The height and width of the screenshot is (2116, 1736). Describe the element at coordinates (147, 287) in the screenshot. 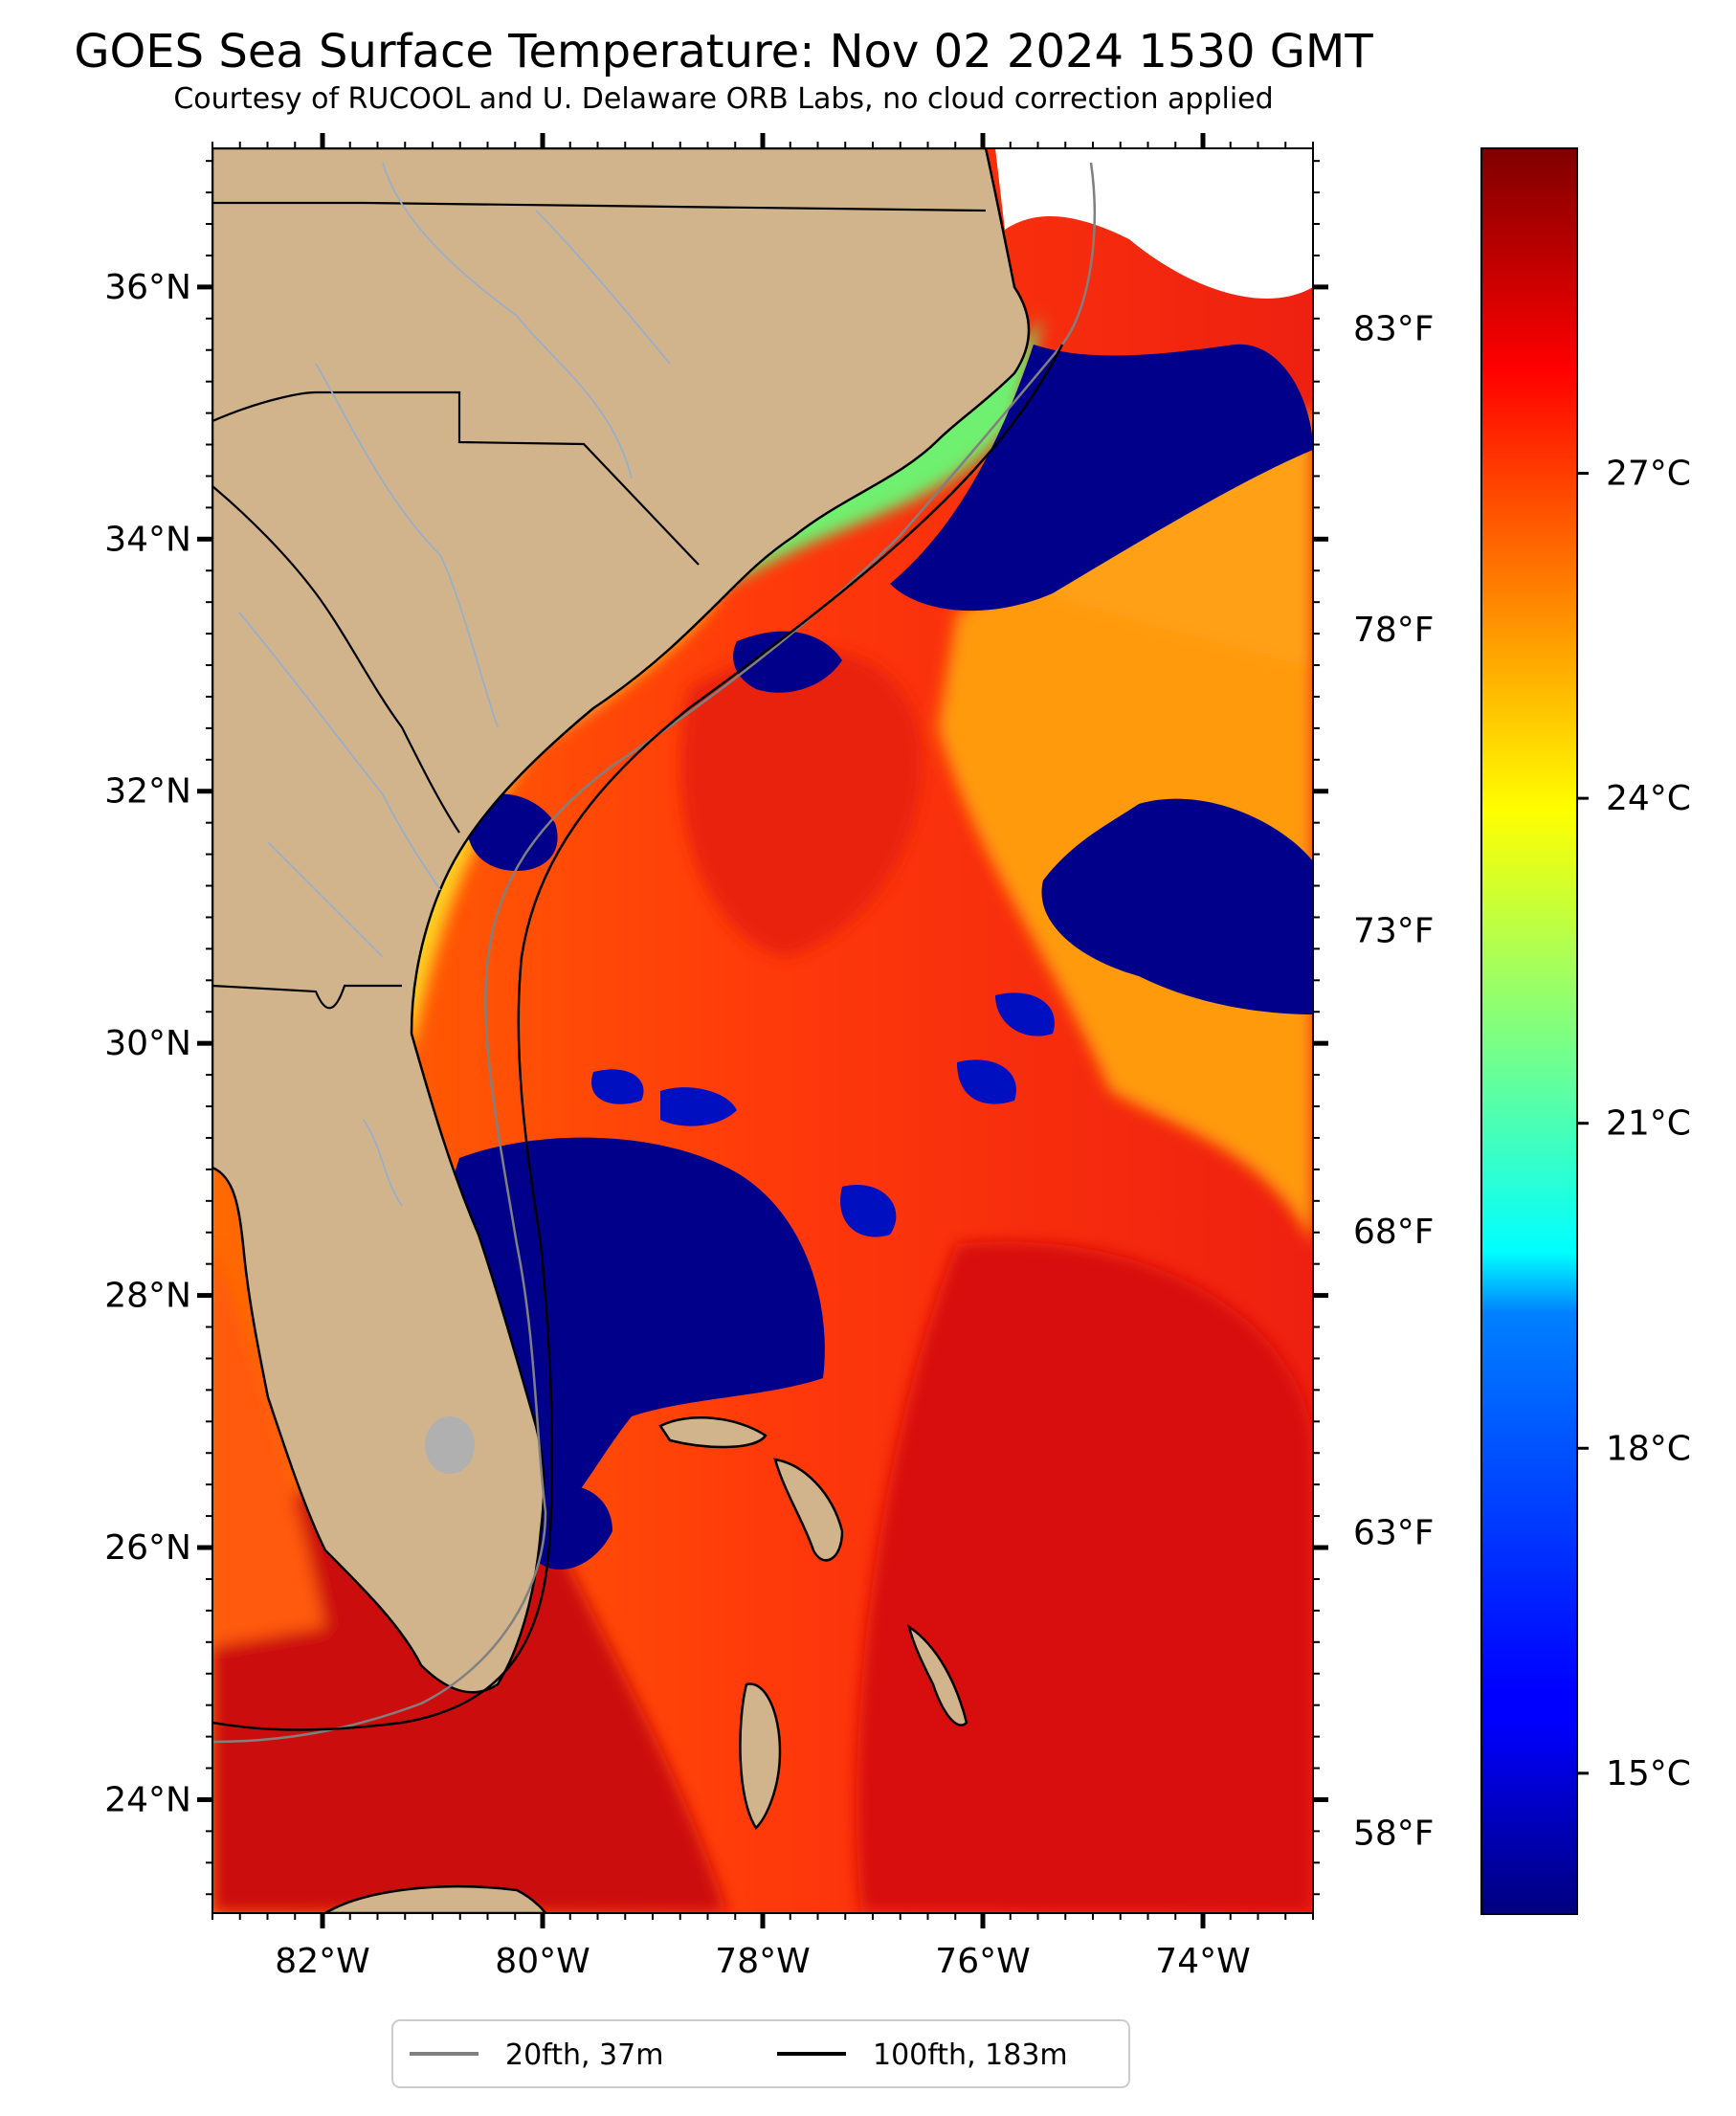

I see `lat-tick-label: 36°N` at that location.